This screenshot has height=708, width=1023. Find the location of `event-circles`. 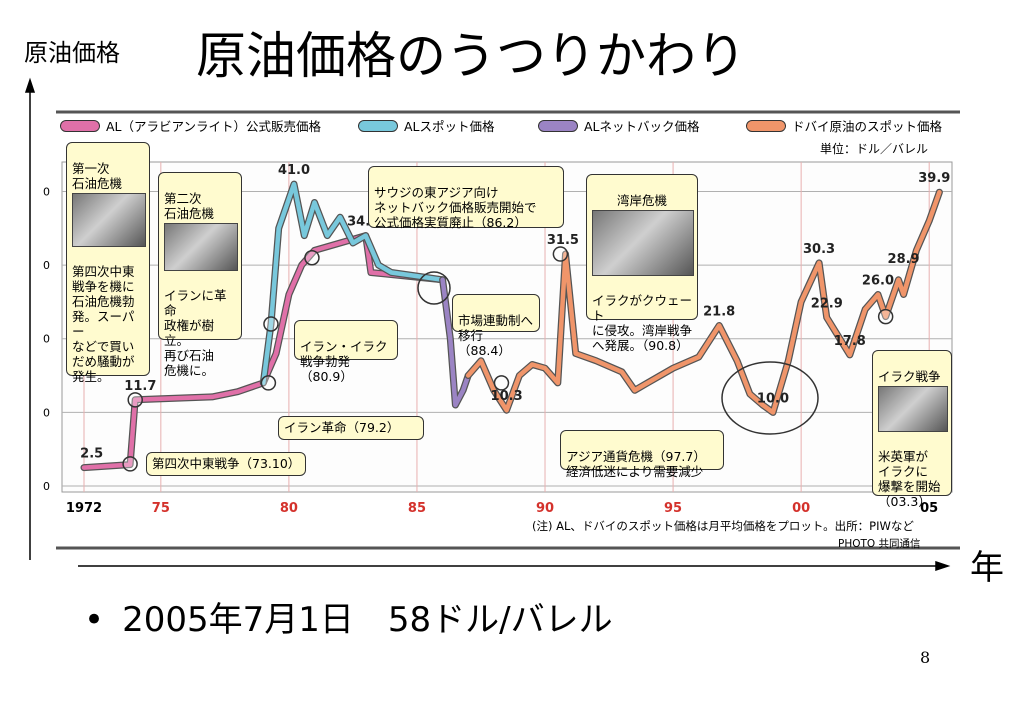

event-circles is located at coordinates (618, 353).